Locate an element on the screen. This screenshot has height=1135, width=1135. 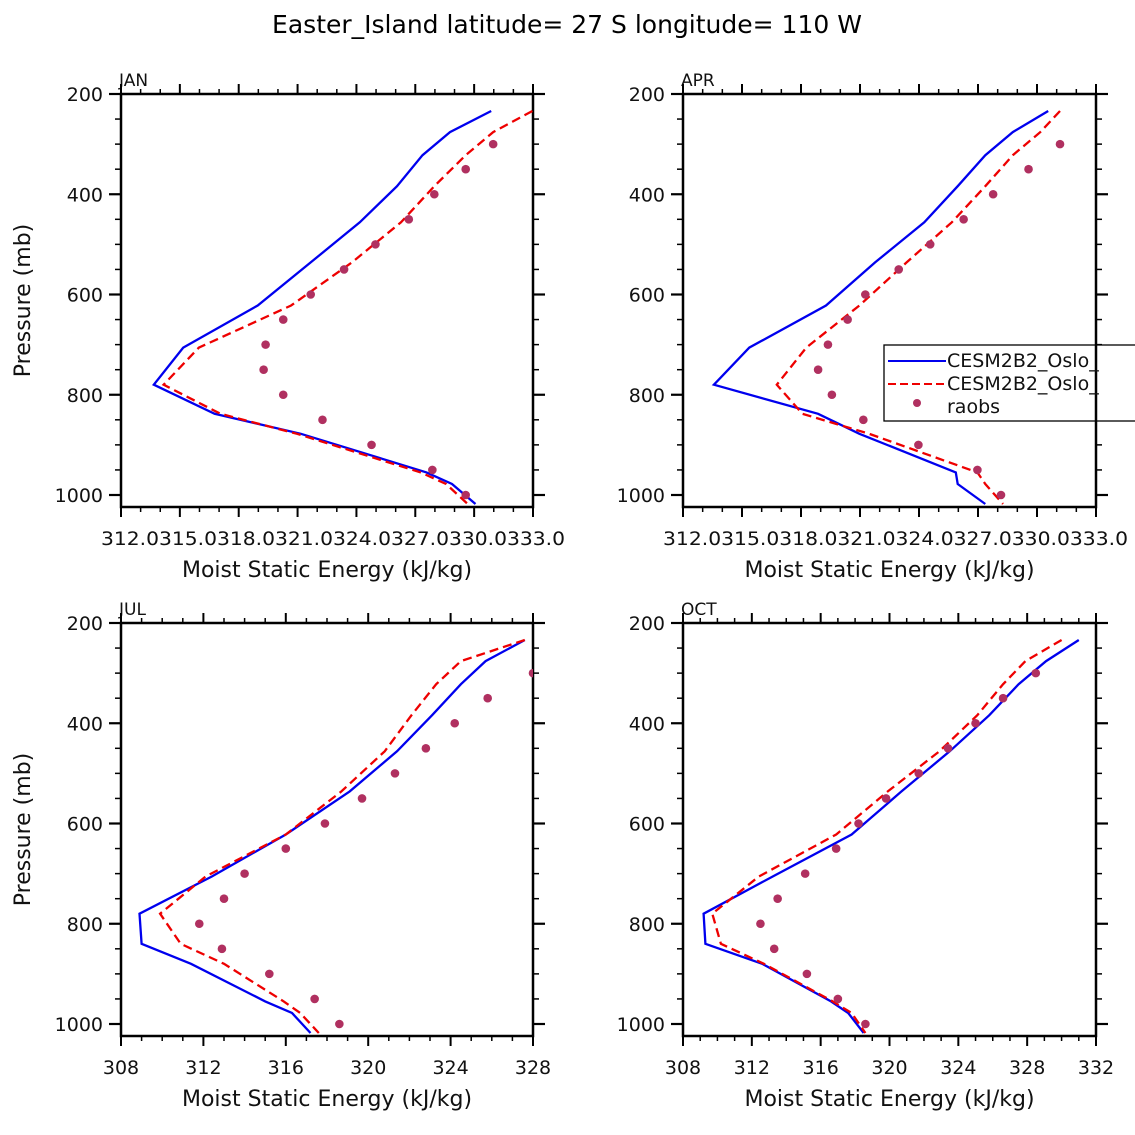
legend-label: CESM2B2_Oslo_ is located at coordinates (1023, 361).